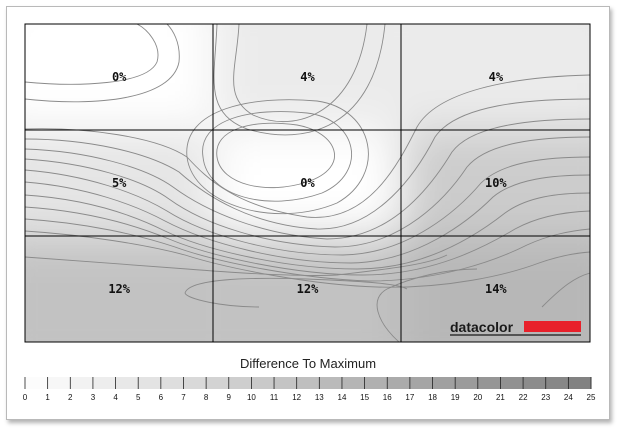 This screenshot has height=429, width=617. What do you see at coordinates (342, 397) in the screenshot?
I see `legend-tick-label: 14` at bounding box center [342, 397].